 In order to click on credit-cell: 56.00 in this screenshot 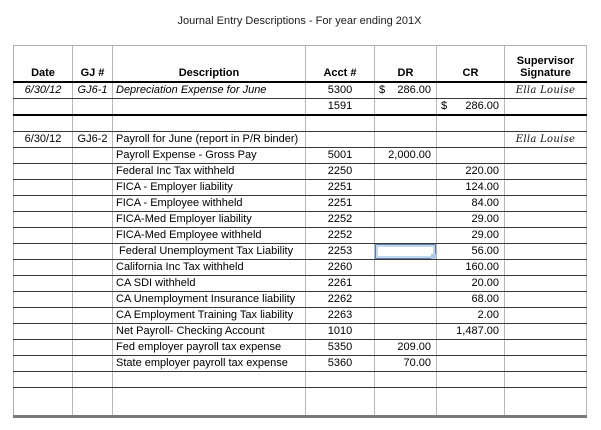, I will do `click(470, 251)`.